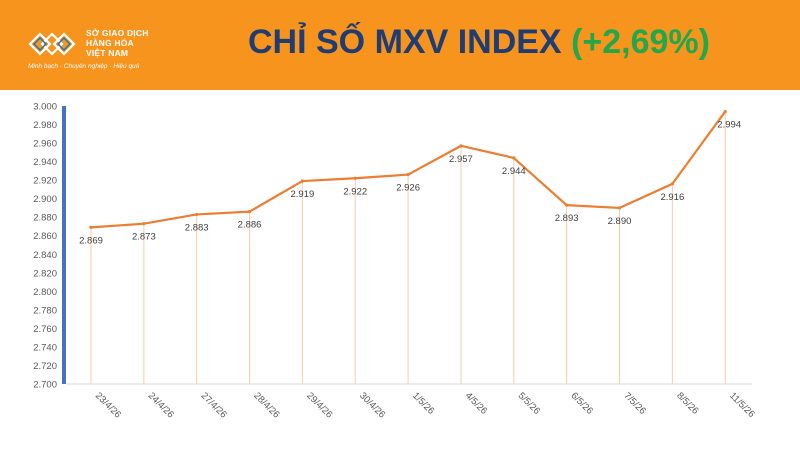 The image size is (800, 449). What do you see at coordinates (117, 33) in the screenshot?
I see `logo-text-line1: SỞ GIAO DỊCH` at bounding box center [117, 33].